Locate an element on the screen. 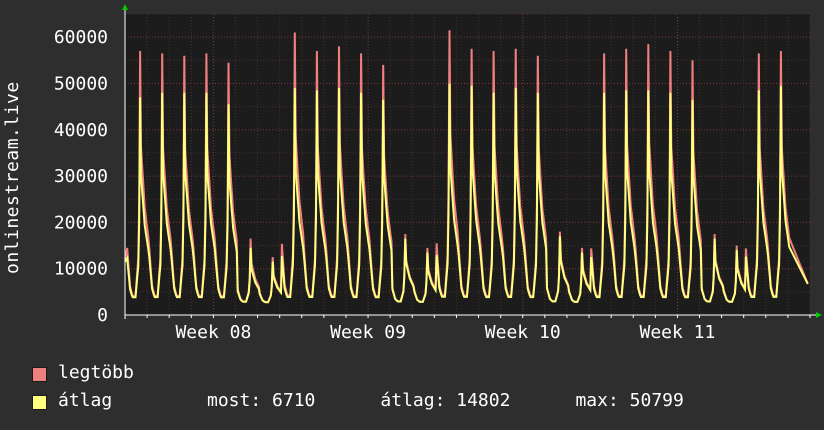 Image resolution: width=824 pixels, height=430 pixels. y-tick-label: 20000 is located at coordinates (81, 222).